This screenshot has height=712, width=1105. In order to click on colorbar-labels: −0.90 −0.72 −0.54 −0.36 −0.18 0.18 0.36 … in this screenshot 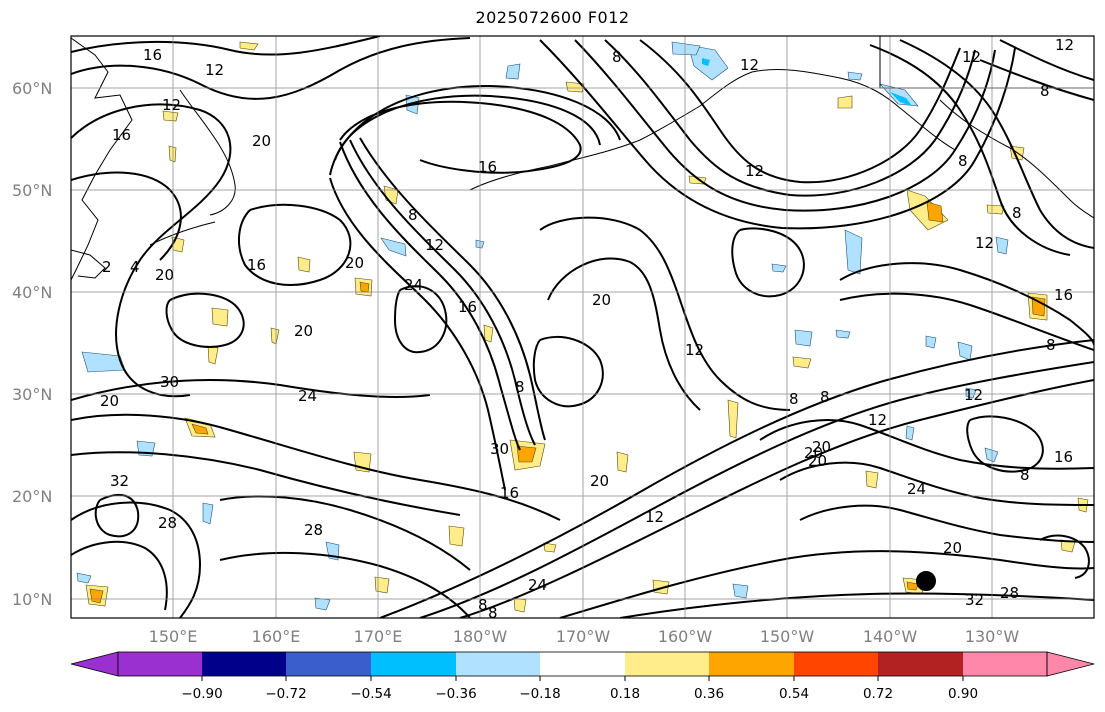, I will do `click(579, 694)`.